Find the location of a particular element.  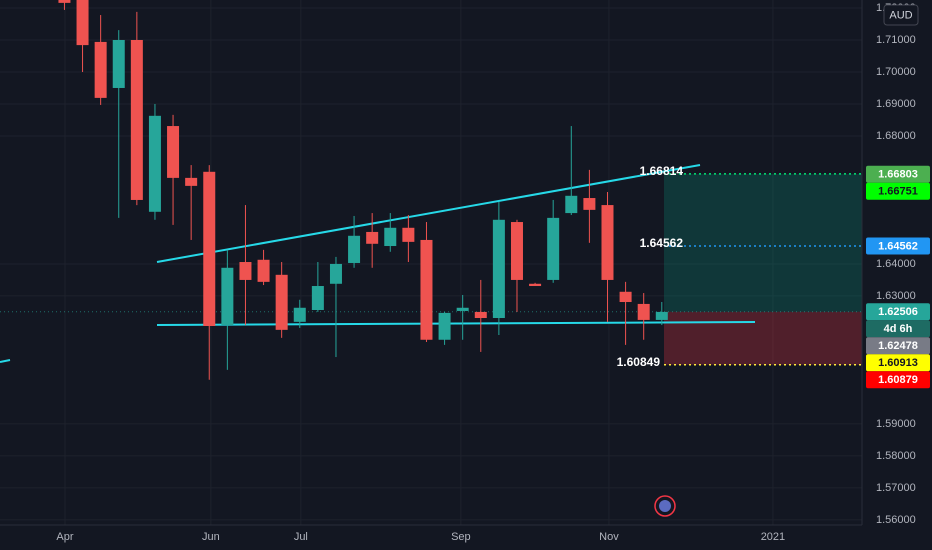

x-tick-label: 2021 is located at coordinates (773, 537).